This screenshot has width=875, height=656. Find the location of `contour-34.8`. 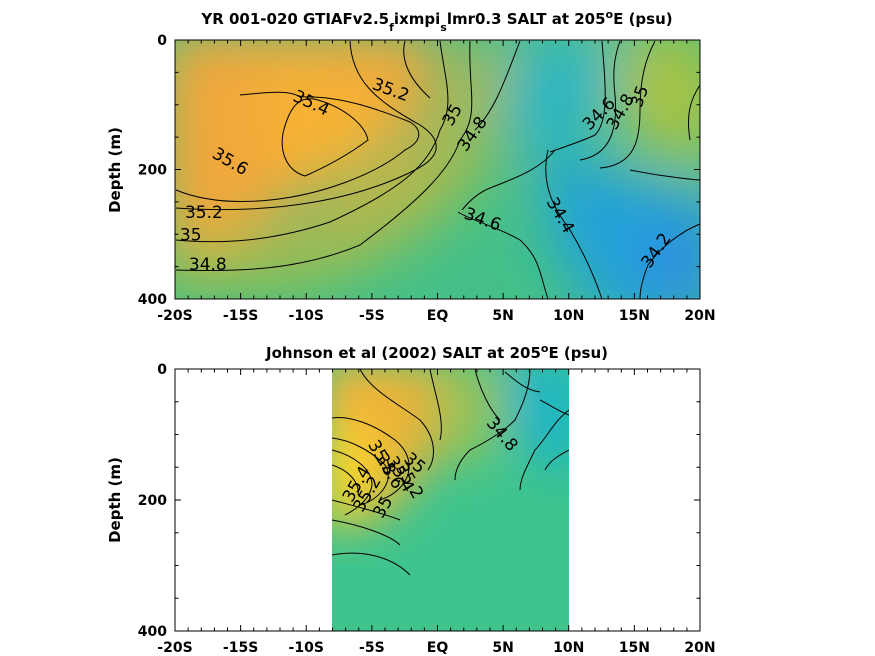

contour-34.8 is located at coordinates (324, 156).